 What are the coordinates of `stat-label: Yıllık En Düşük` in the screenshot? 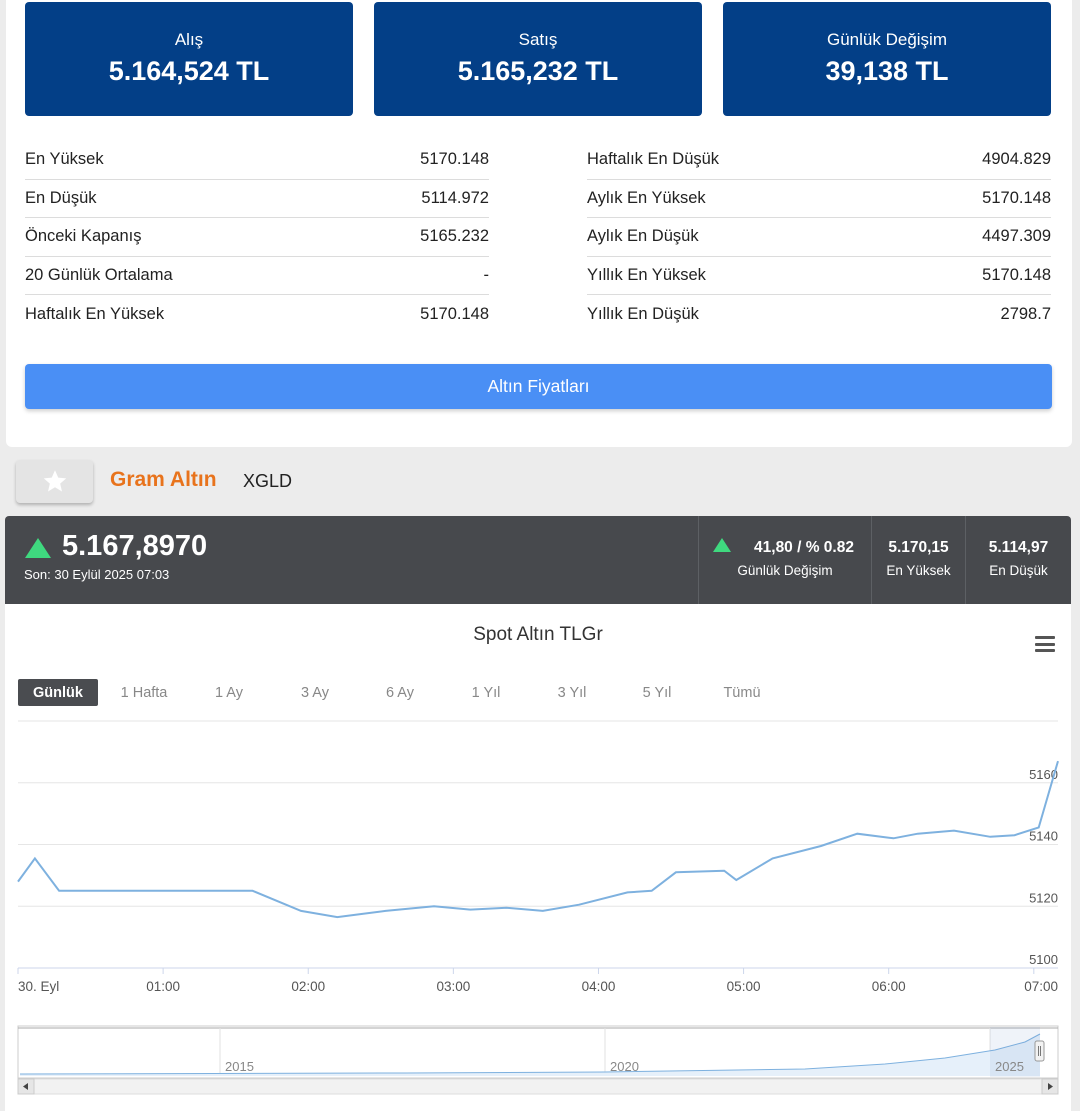 It's located at (643, 313).